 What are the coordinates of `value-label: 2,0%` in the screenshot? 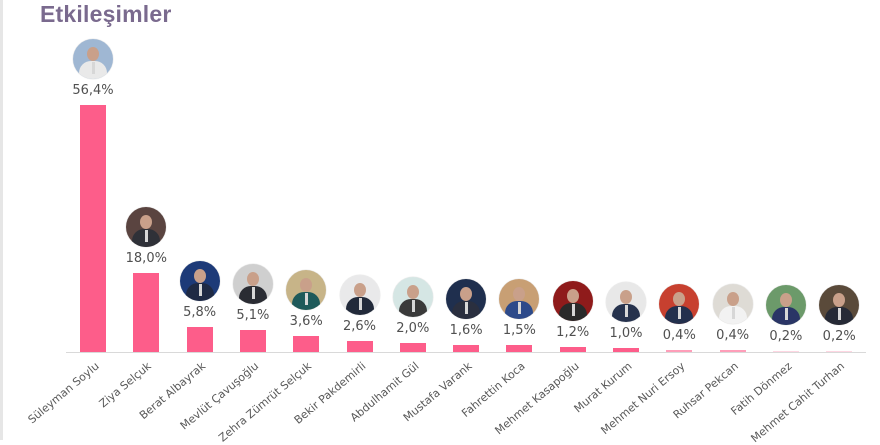 It's located at (413, 329).